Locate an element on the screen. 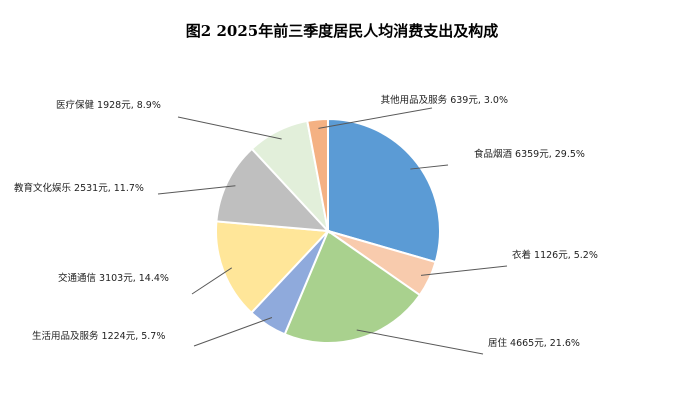 This screenshot has width=684, height=405. slice-label-8: 其他用品及服务 639元, 3.0% is located at coordinates (444, 100).